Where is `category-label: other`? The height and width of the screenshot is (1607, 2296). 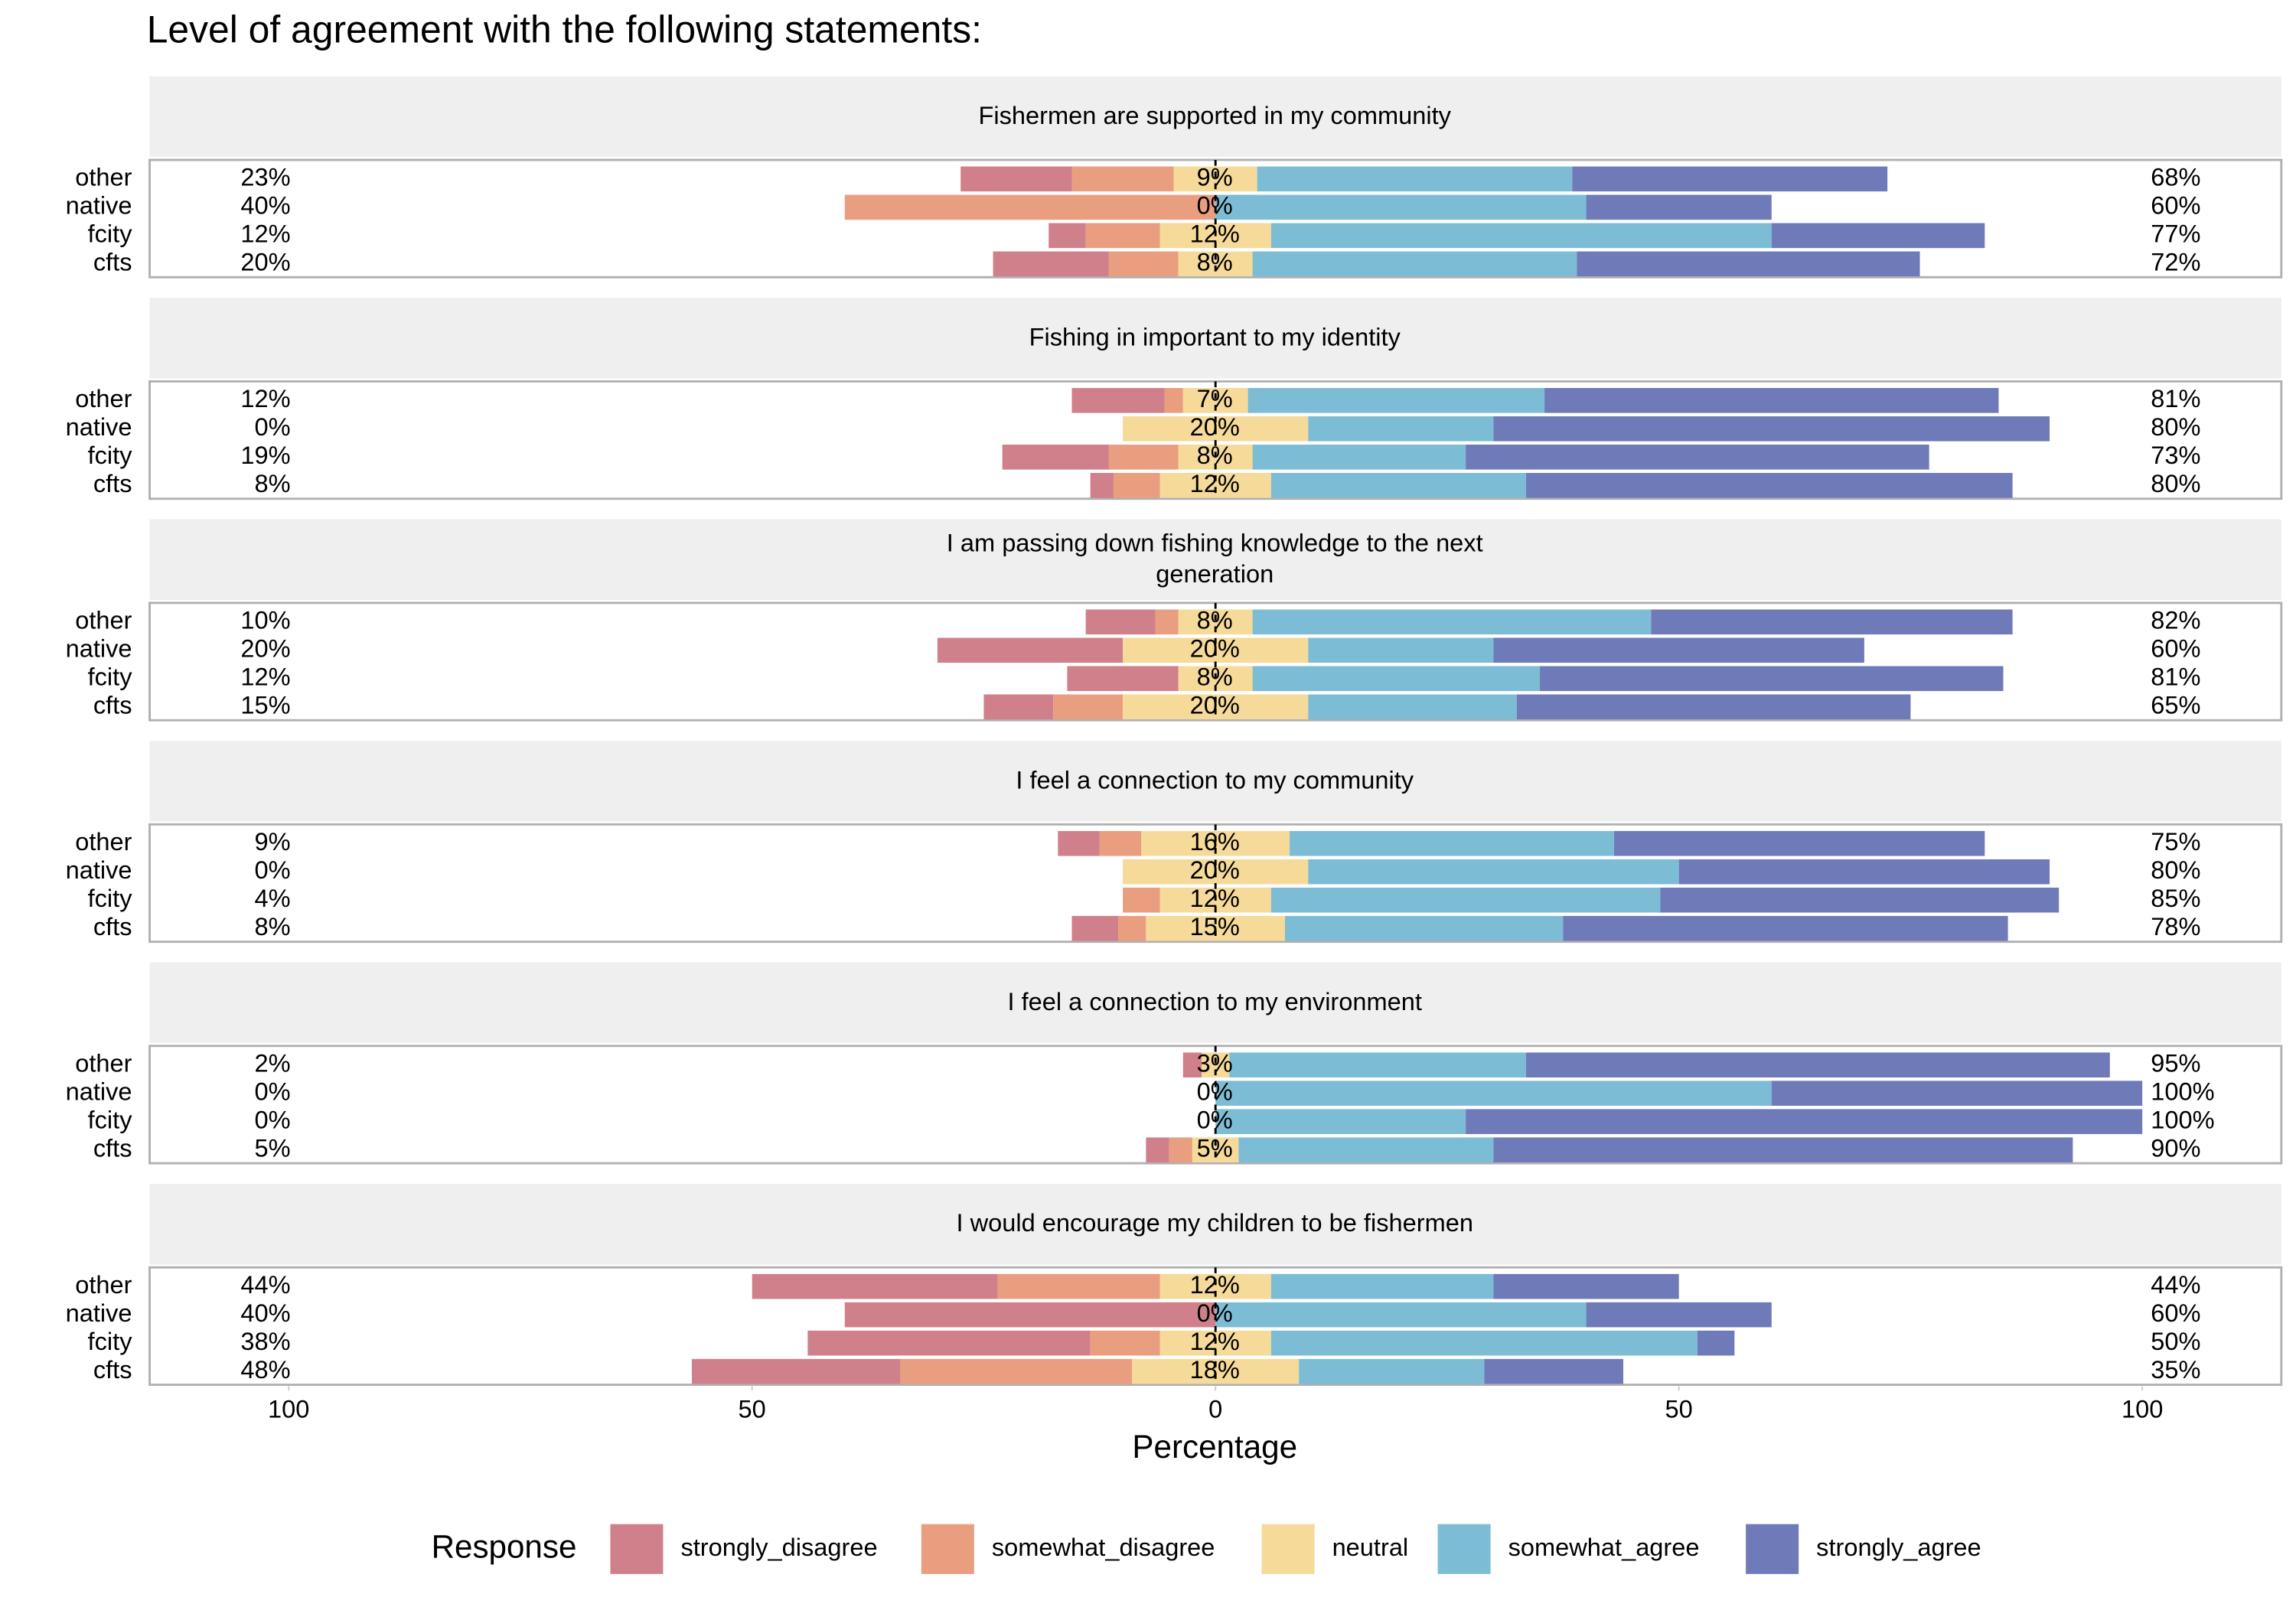
category-label: other is located at coordinates (103, 620).